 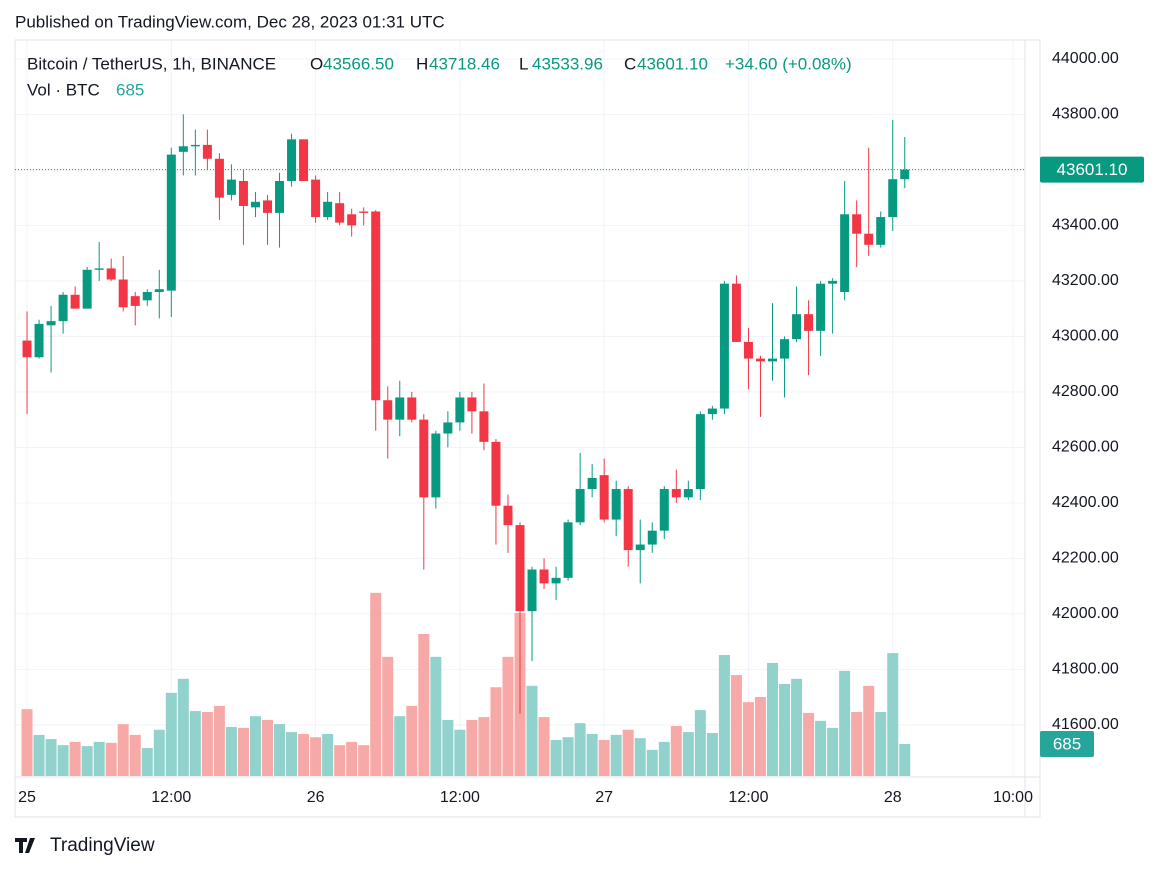 What do you see at coordinates (893, 797) in the screenshot?
I see `x-tick-label: 28` at bounding box center [893, 797].